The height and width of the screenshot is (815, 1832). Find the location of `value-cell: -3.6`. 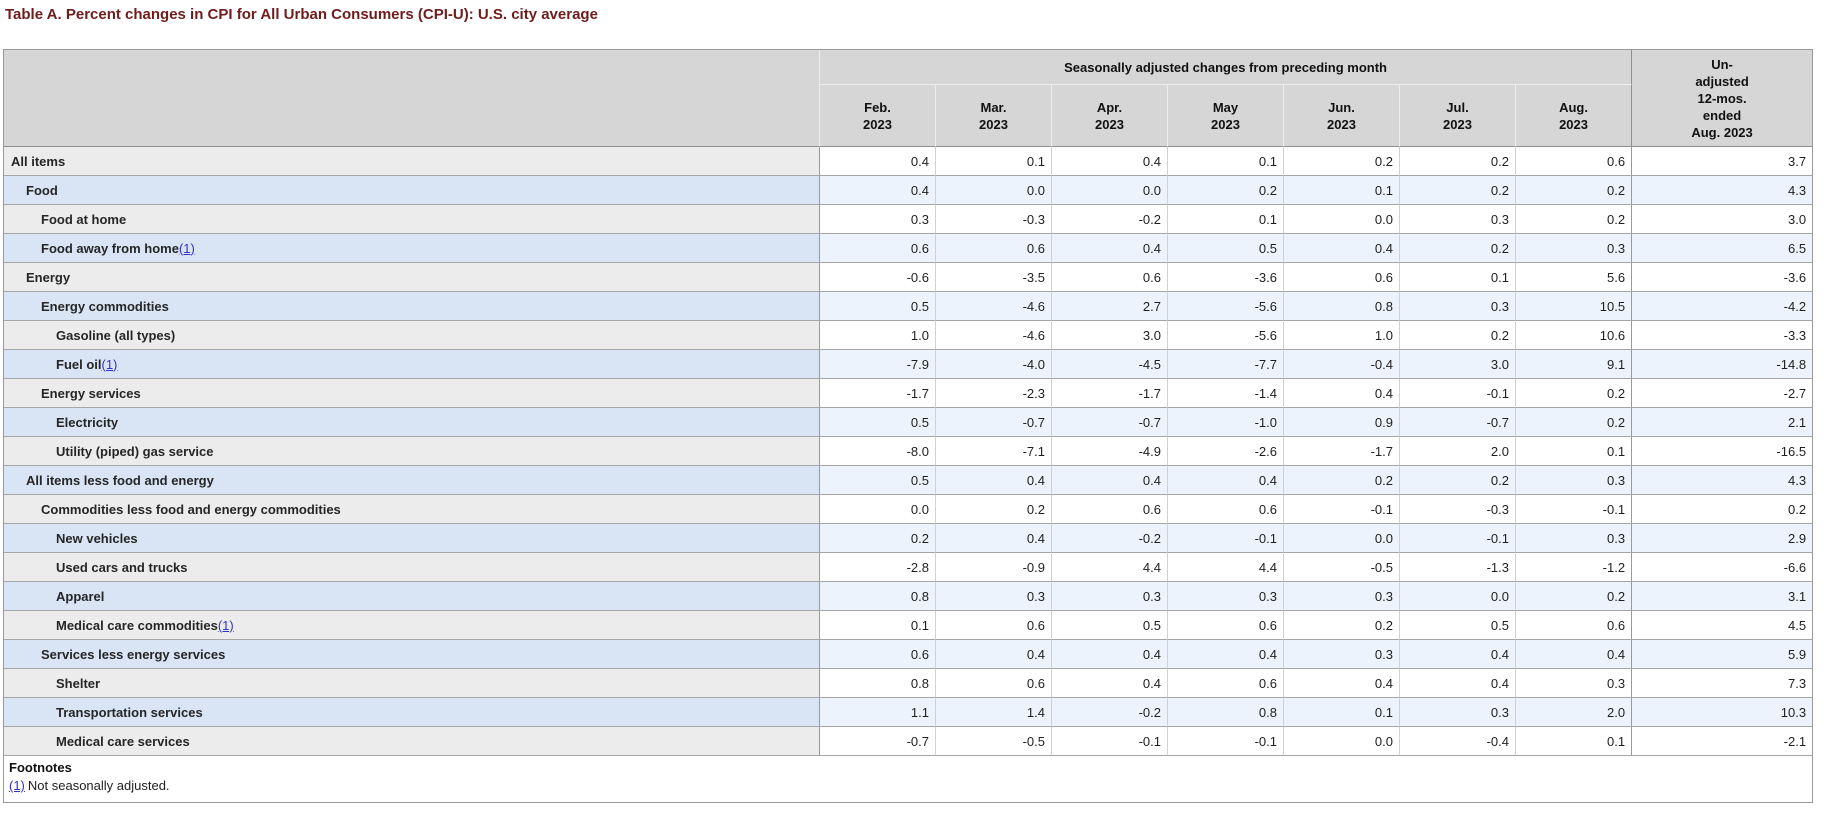

value-cell: -3.6 is located at coordinates (1226, 277).